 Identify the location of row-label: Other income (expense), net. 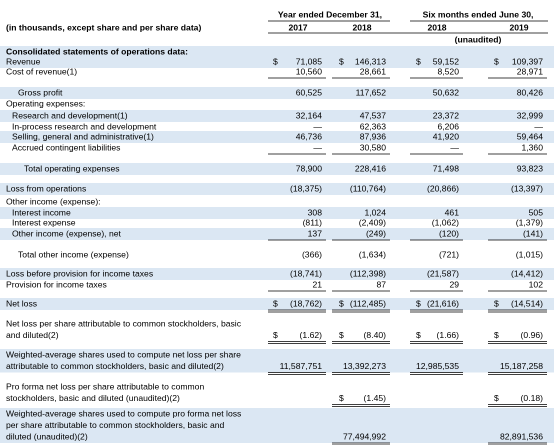
(67, 233).